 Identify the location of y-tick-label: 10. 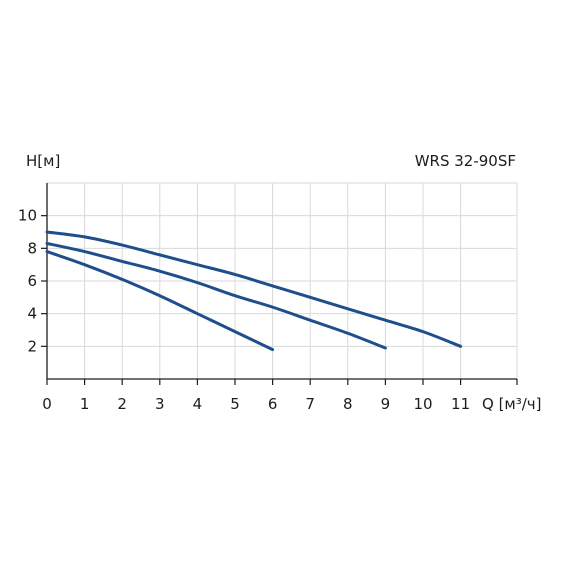
(27, 216).